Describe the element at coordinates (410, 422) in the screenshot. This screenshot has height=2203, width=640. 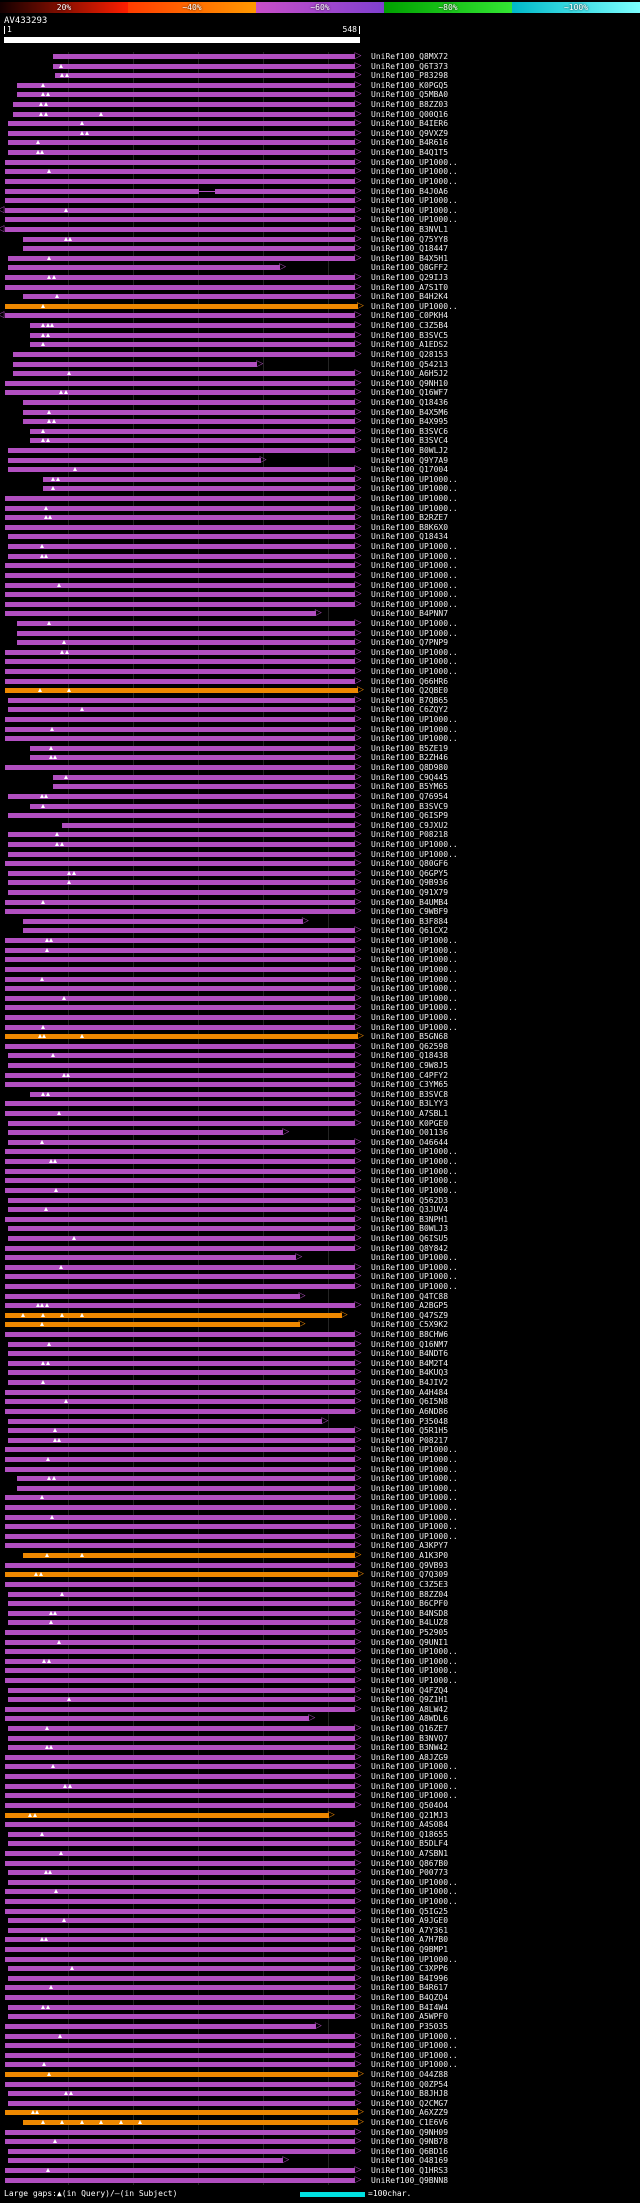
I see `hit-label: UniRef100_B4X995` at that location.